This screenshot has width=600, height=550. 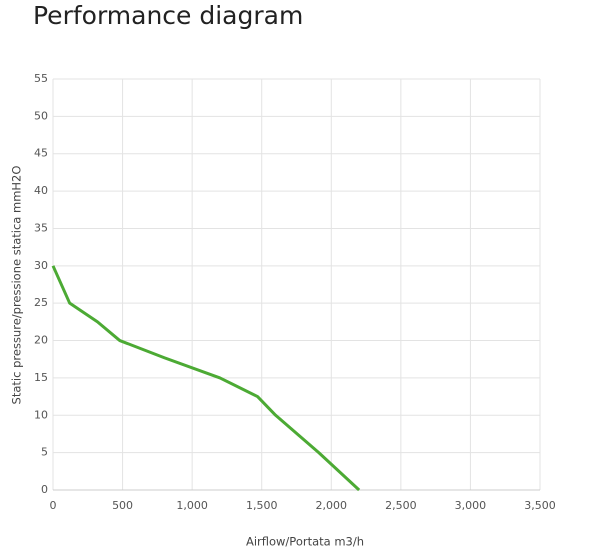 What do you see at coordinates (41, 115) in the screenshot?
I see `y-tick-label: 50` at bounding box center [41, 115].